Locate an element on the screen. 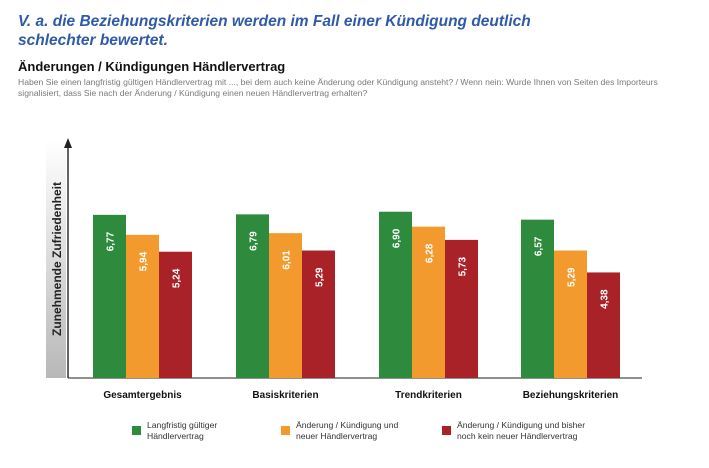  legend-label-0: Langfristig gültiger Händlervertrag is located at coordinates (182, 430).